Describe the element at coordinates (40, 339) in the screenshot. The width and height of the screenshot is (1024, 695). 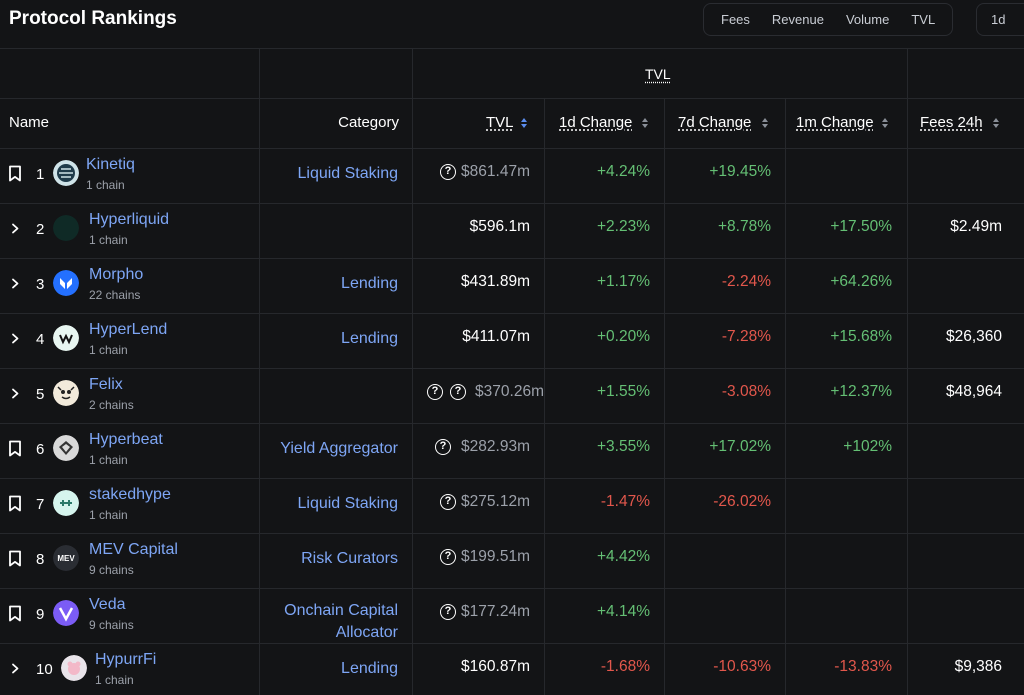
I see `rank-number: 4` at that location.